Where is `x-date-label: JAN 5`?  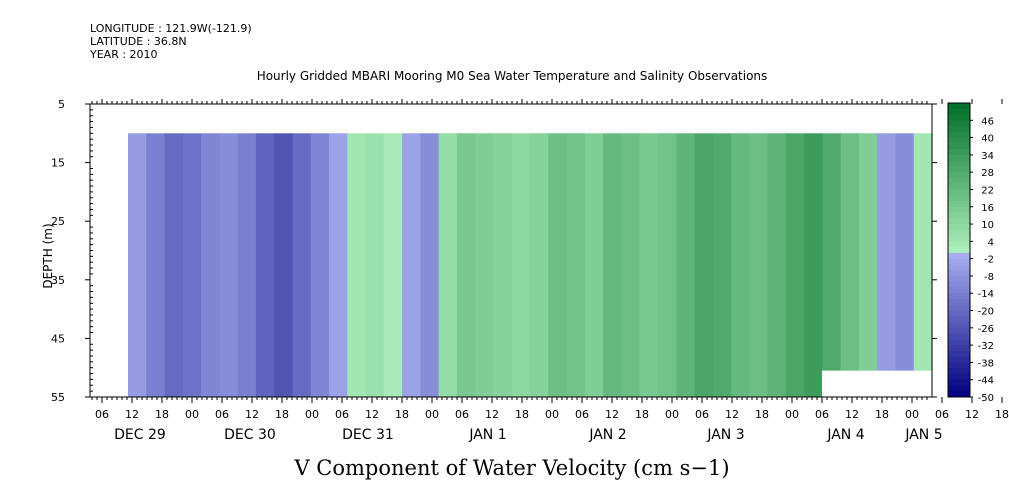 x-date-label: JAN 5 is located at coordinates (923, 435).